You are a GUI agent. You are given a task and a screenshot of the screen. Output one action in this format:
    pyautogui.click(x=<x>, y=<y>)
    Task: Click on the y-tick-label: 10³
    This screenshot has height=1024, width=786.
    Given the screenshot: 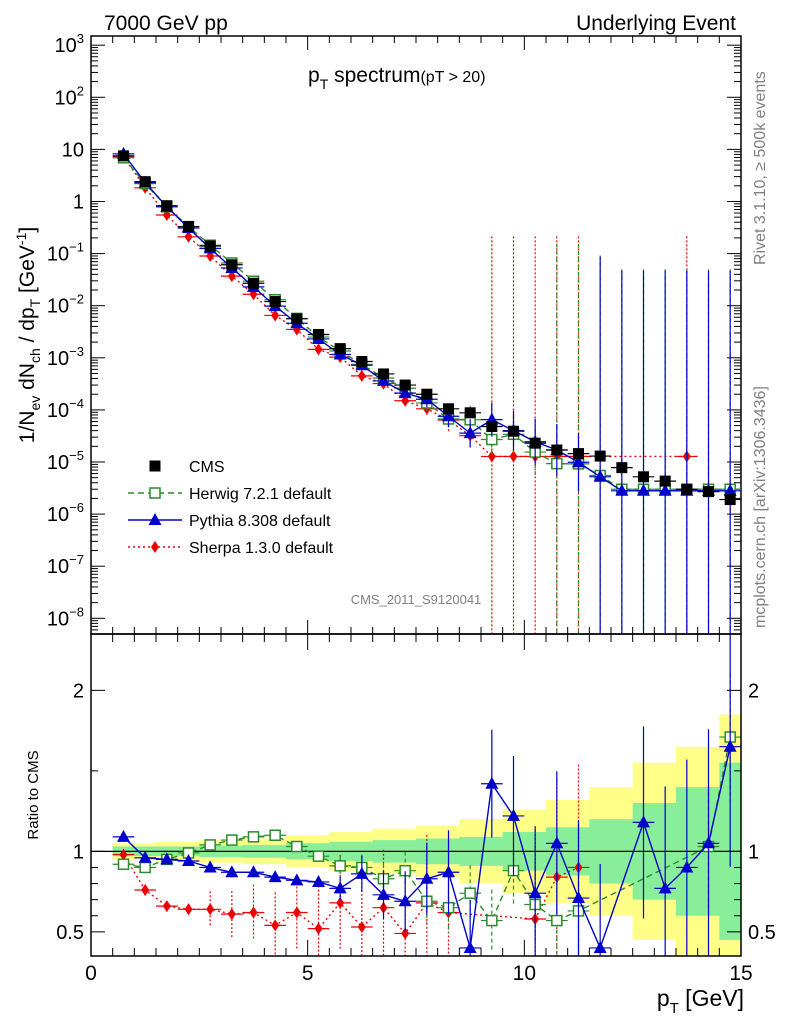 What is the action you would take?
    pyautogui.click(x=69, y=44)
    